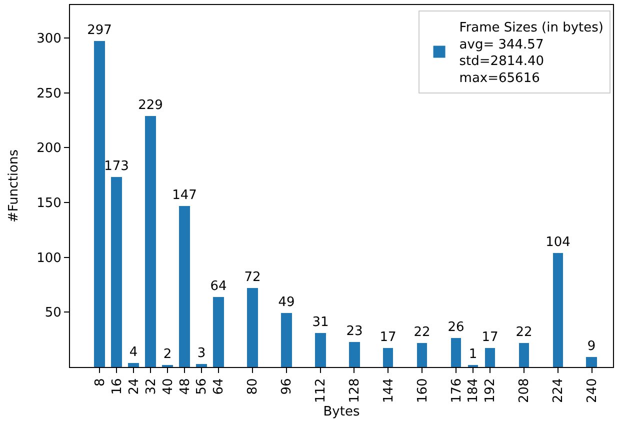 The width and height of the screenshot is (621, 434). Describe the element at coordinates (134, 386) in the screenshot. I see `x-tick-label: 24` at that location.